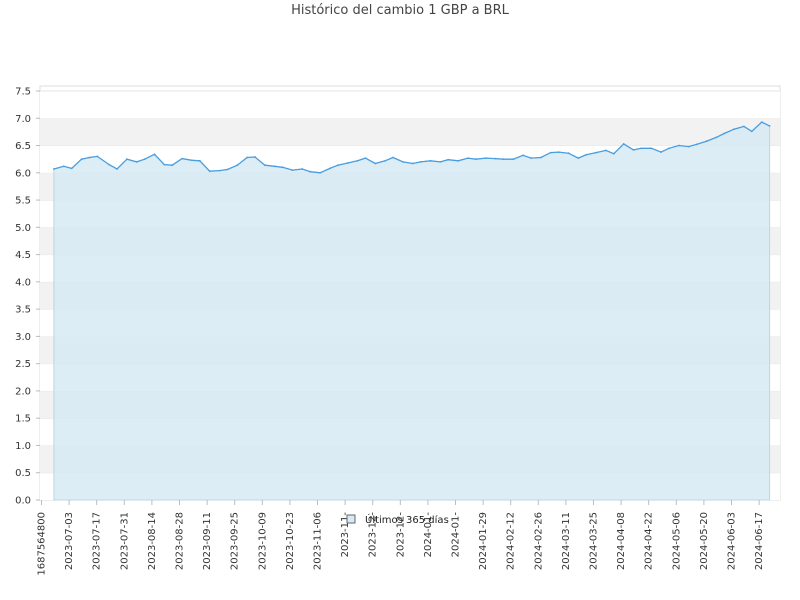 Image resolution: width=800 pixels, height=600 pixels. I want to click on y-tick-label: 1.5, so click(23, 419).